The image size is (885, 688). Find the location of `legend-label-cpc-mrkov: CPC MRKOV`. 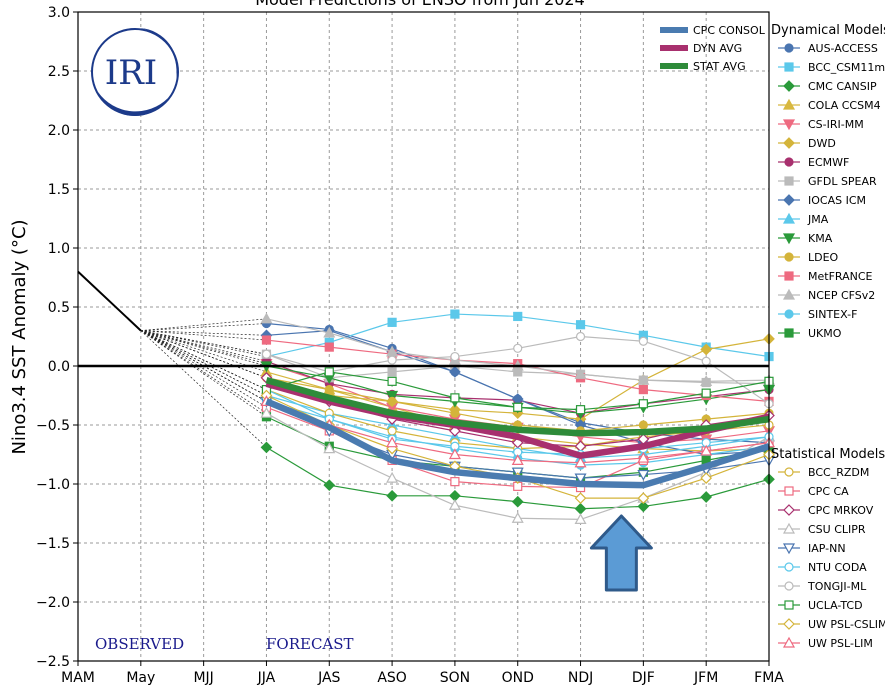

legend-label-cpc-mrkov: CPC MRKOV is located at coordinates (841, 510).